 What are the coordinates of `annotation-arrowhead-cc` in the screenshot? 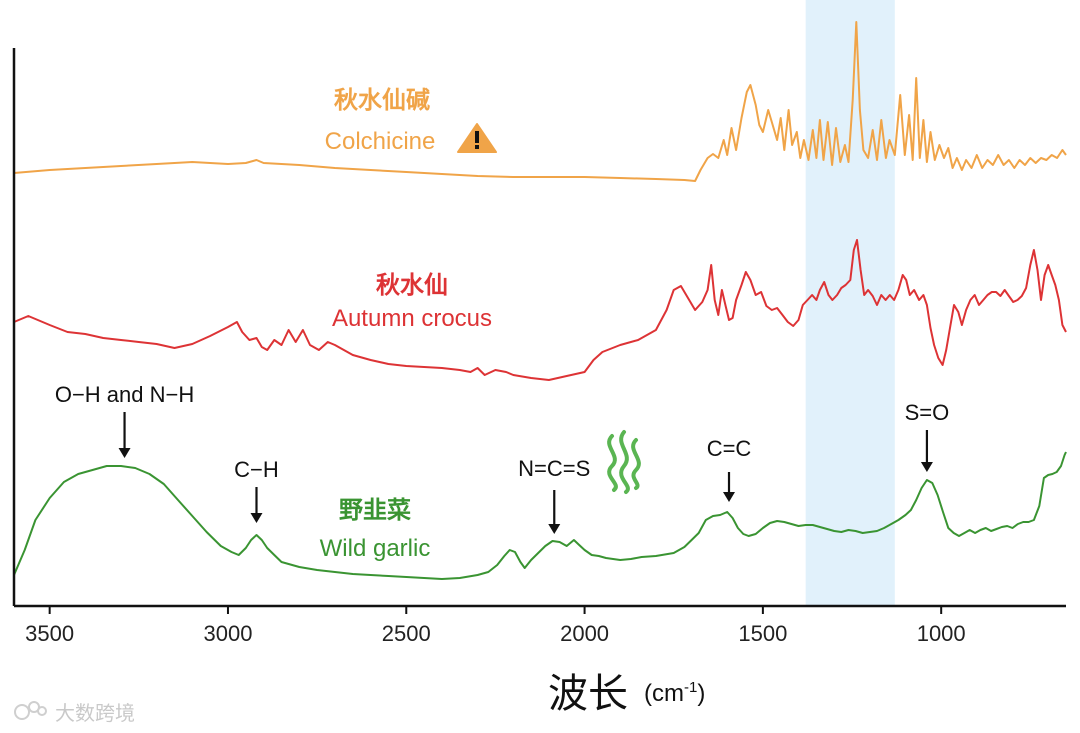 It's located at (729, 497).